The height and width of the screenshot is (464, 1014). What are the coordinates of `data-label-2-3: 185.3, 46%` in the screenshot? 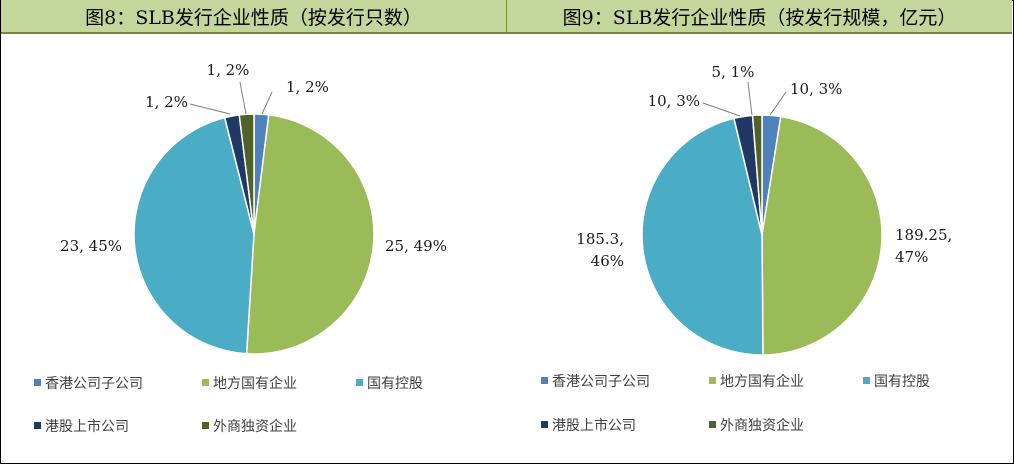 It's located at (600, 250).